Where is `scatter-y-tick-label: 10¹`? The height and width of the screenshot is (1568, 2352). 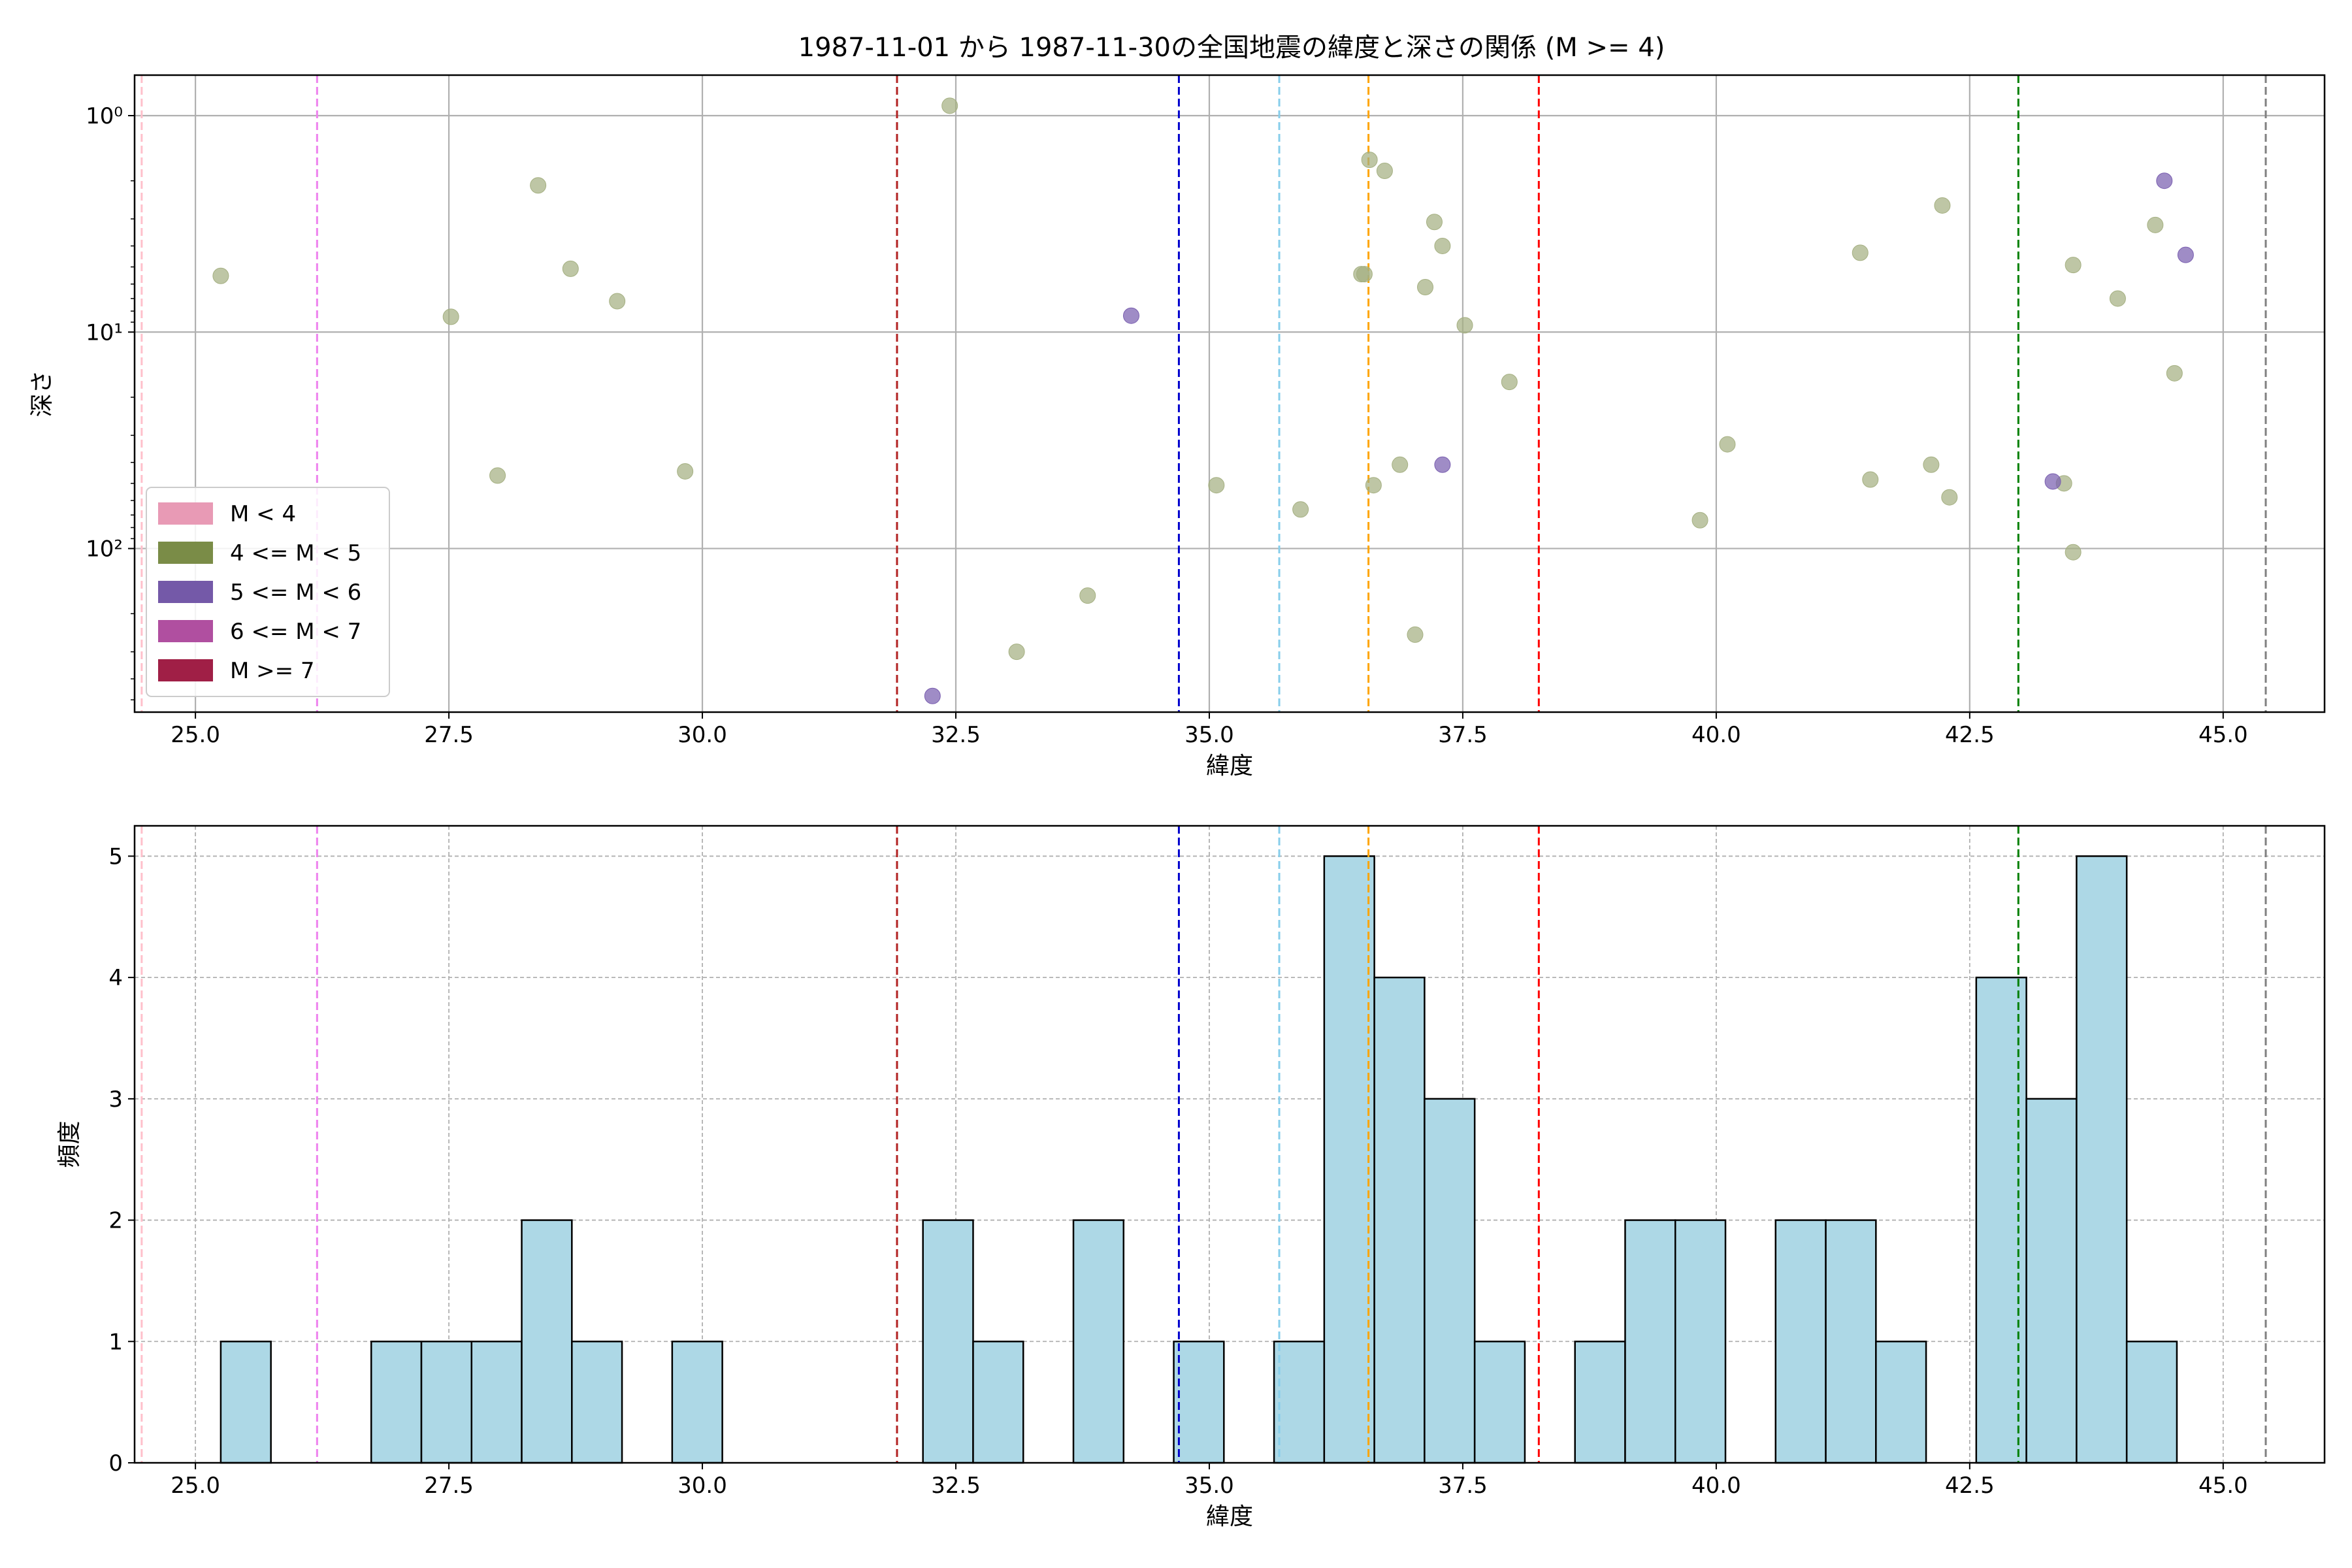
scatter-y-tick-label: 10¹ is located at coordinates (104, 332).